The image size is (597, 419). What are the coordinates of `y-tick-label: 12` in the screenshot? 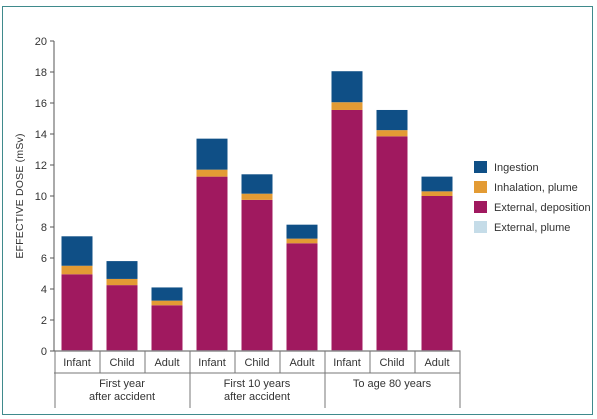 It's located at (41, 166).